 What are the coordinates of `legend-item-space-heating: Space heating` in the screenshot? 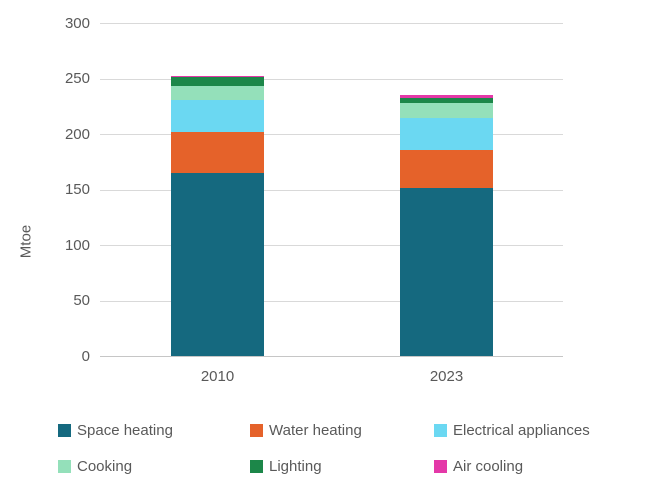 It's located at (115, 430).